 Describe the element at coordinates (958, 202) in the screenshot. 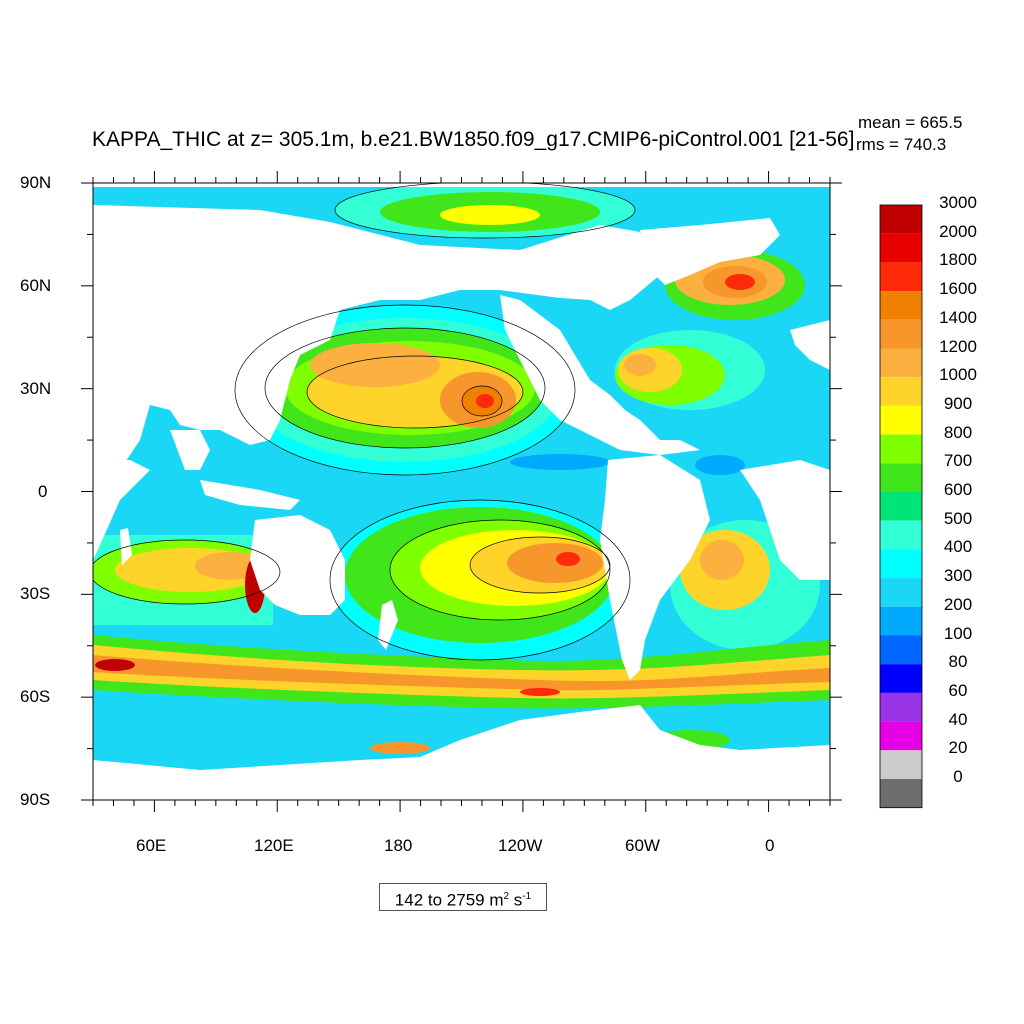

I see `colorbar-label: 3000` at that location.